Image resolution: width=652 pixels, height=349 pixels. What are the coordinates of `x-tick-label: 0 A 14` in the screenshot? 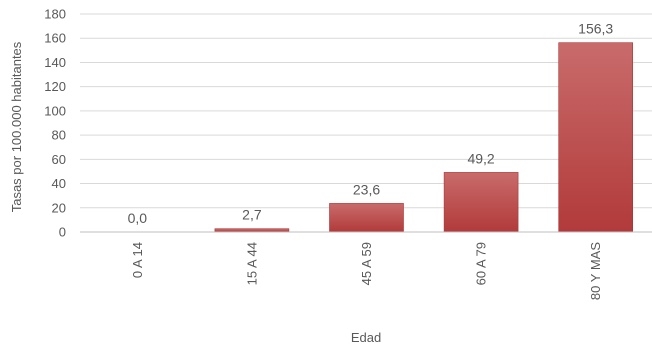 It's located at (137, 260).